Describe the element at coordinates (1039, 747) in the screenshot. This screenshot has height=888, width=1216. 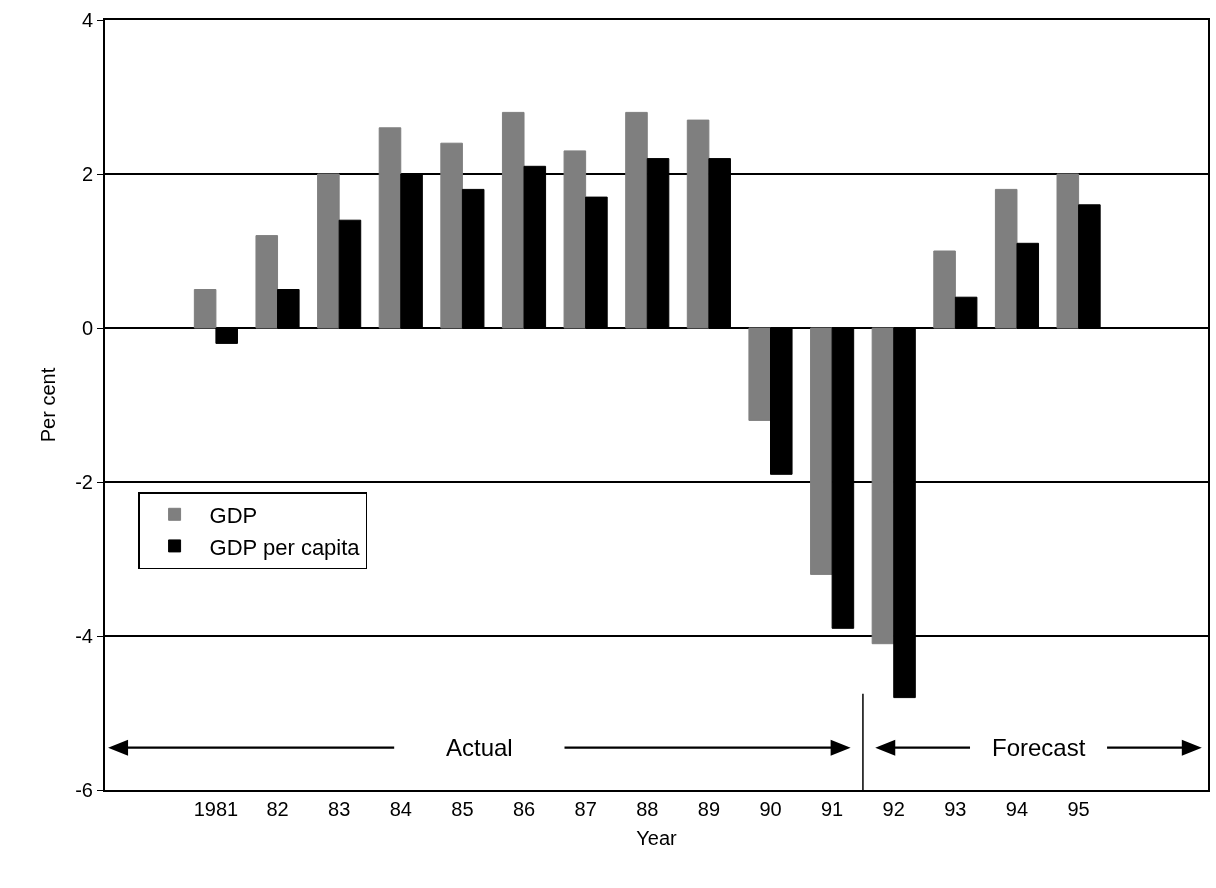
I see `annotation: Forecast` at that location.